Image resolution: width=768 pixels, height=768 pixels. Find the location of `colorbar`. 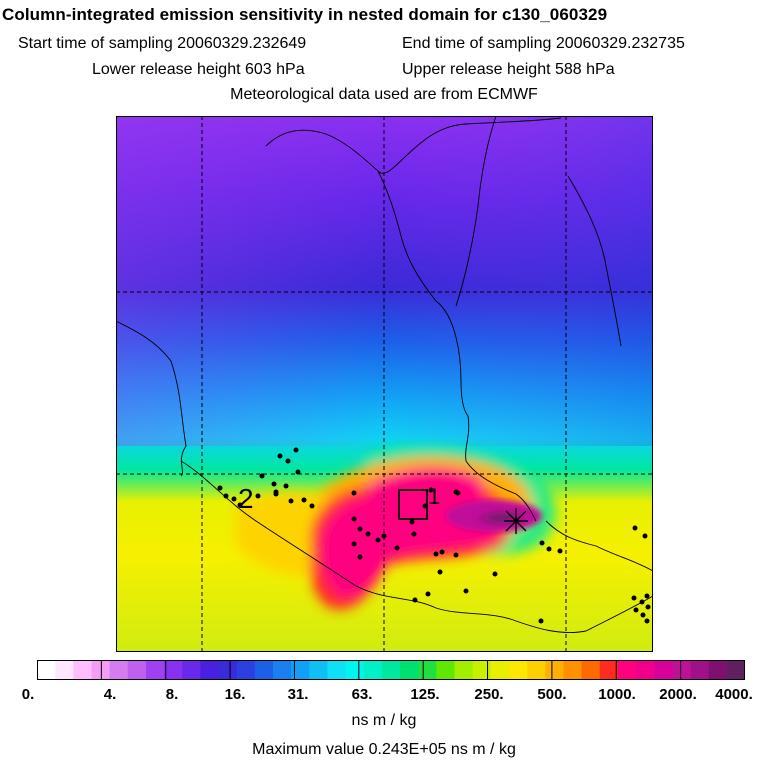

colorbar is located at coordinates (391, 670).